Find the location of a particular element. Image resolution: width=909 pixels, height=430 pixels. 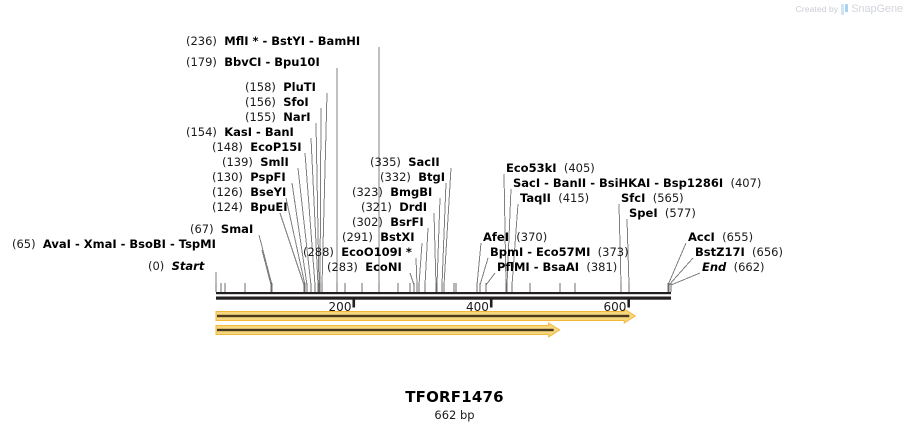

enzyme-name: EcoO109I * is located at coordinates (376, 252).